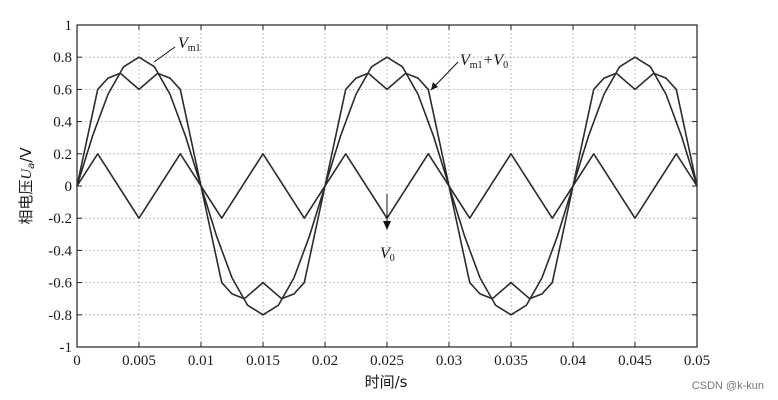  What do you see at coordinates (697, 361) in the screenshot?
I see `x-tick-label: 0.05` at bounding box center [697, 361].